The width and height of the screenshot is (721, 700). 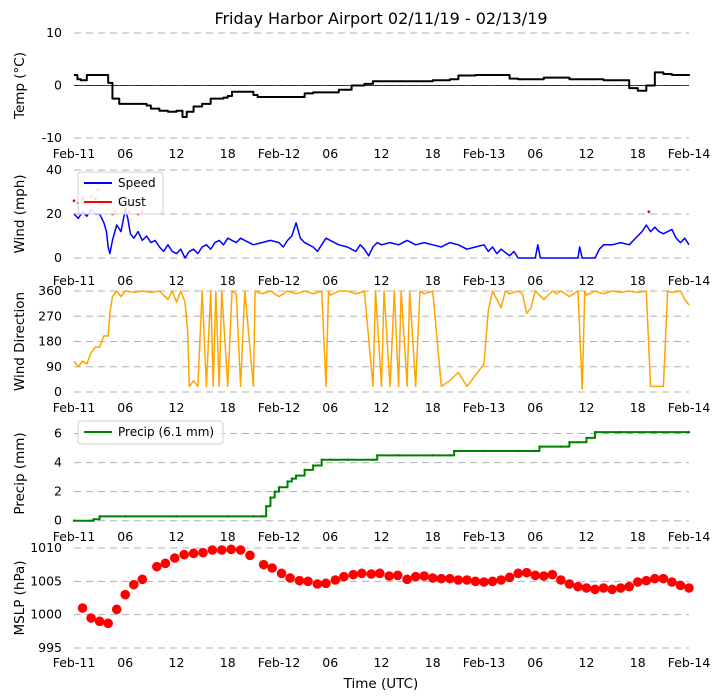 What do you see at coordinates (74, 536) in the screenshot?
I see `precip-x-tick-label: Feb-11` at bounding box center [74, 536].